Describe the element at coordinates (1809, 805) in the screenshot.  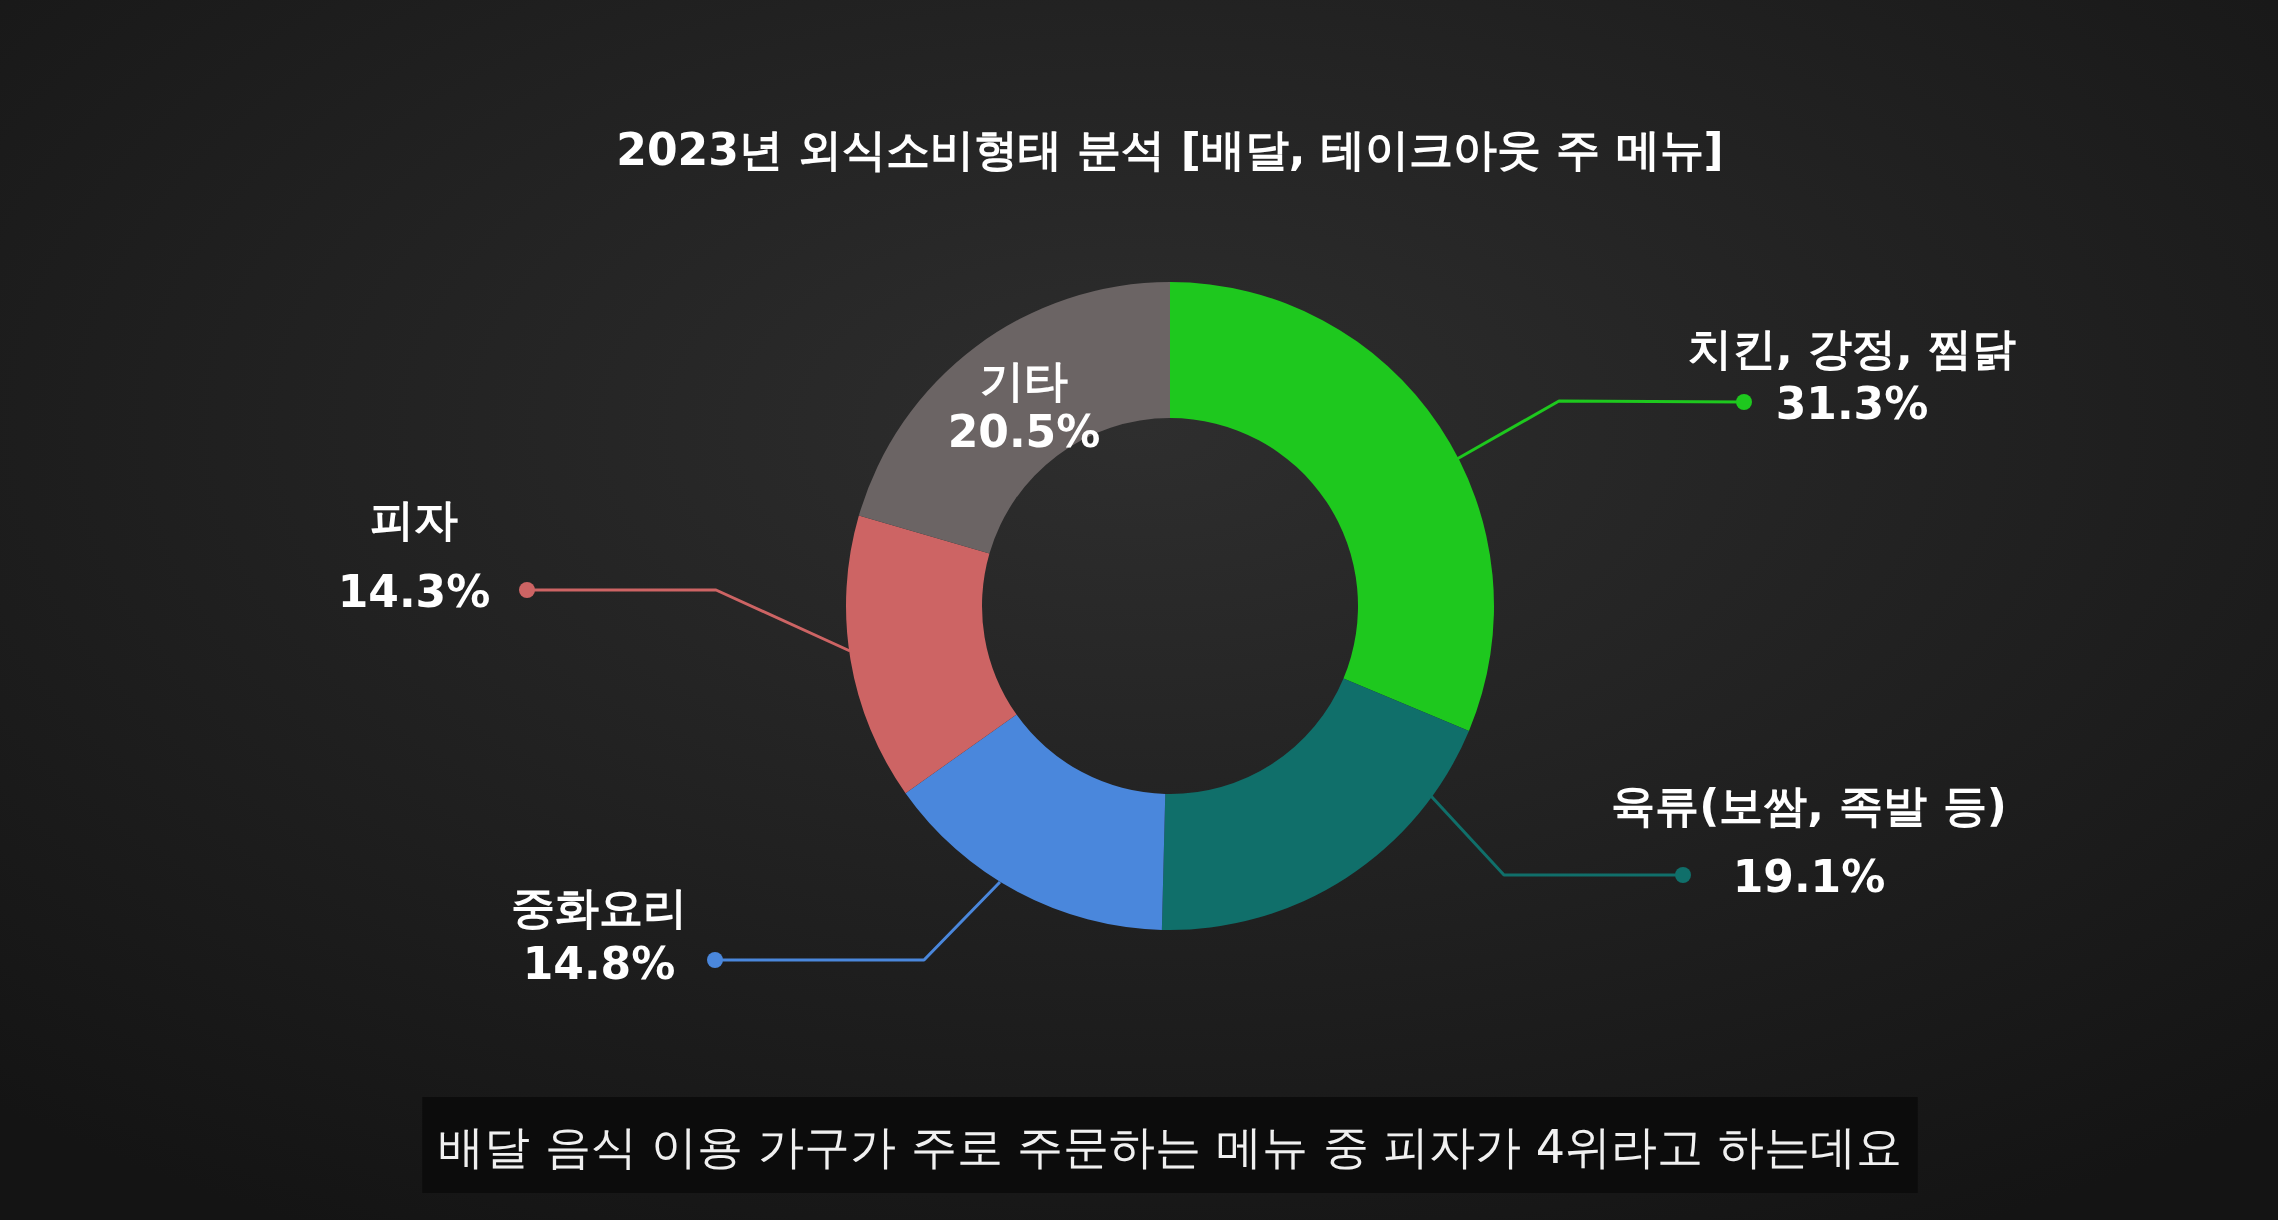
I see `slice-label: 육류(보쌈, 족발 등)` at that location.